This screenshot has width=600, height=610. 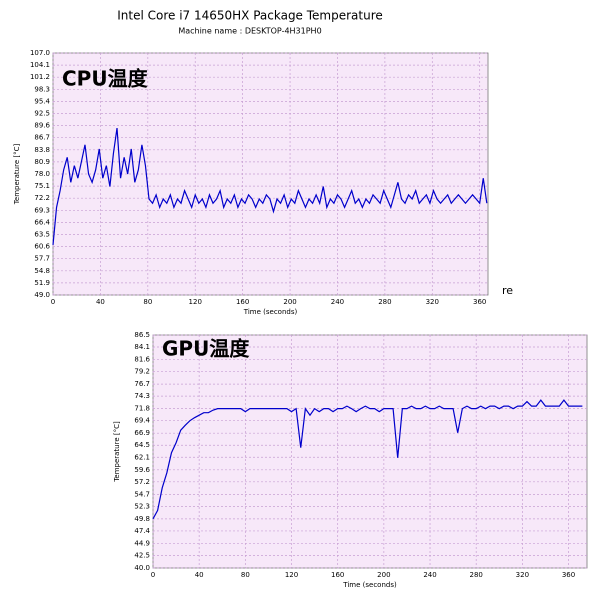 I want to click on y-tick-label: 54.7, so click(x=142, y=494).